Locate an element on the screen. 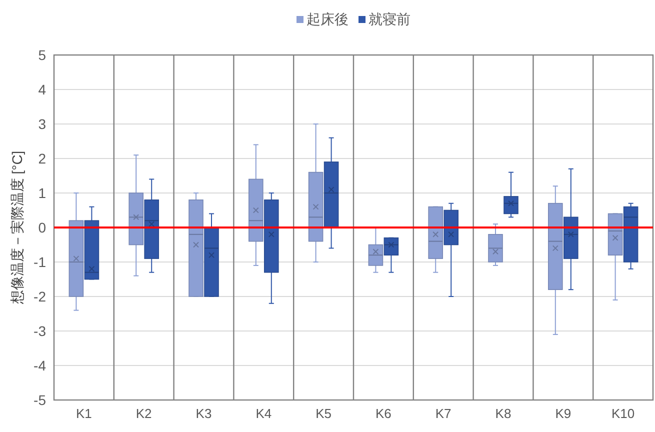 Image resolution: width=655 pixels, height=432 pixels. y-tick-label: -4 is located at coordinates (40, 366).